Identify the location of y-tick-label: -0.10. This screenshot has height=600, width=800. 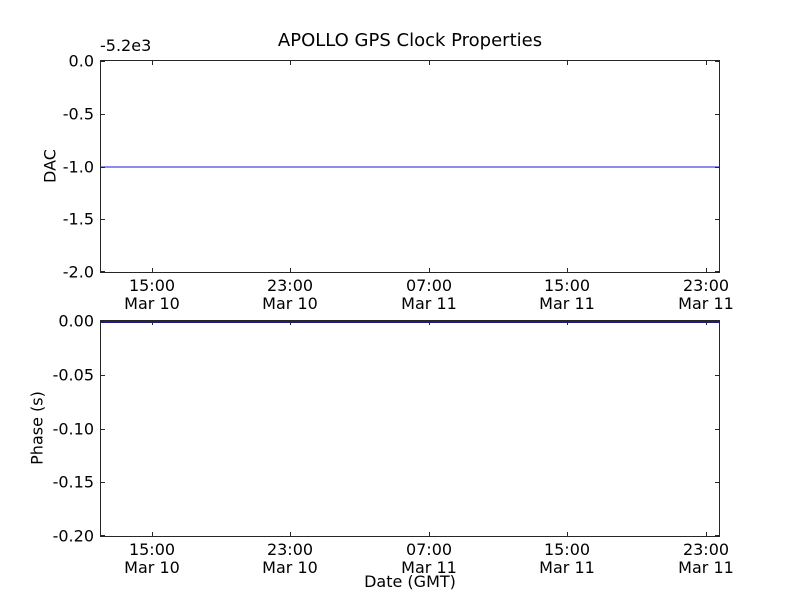
(73, 429).